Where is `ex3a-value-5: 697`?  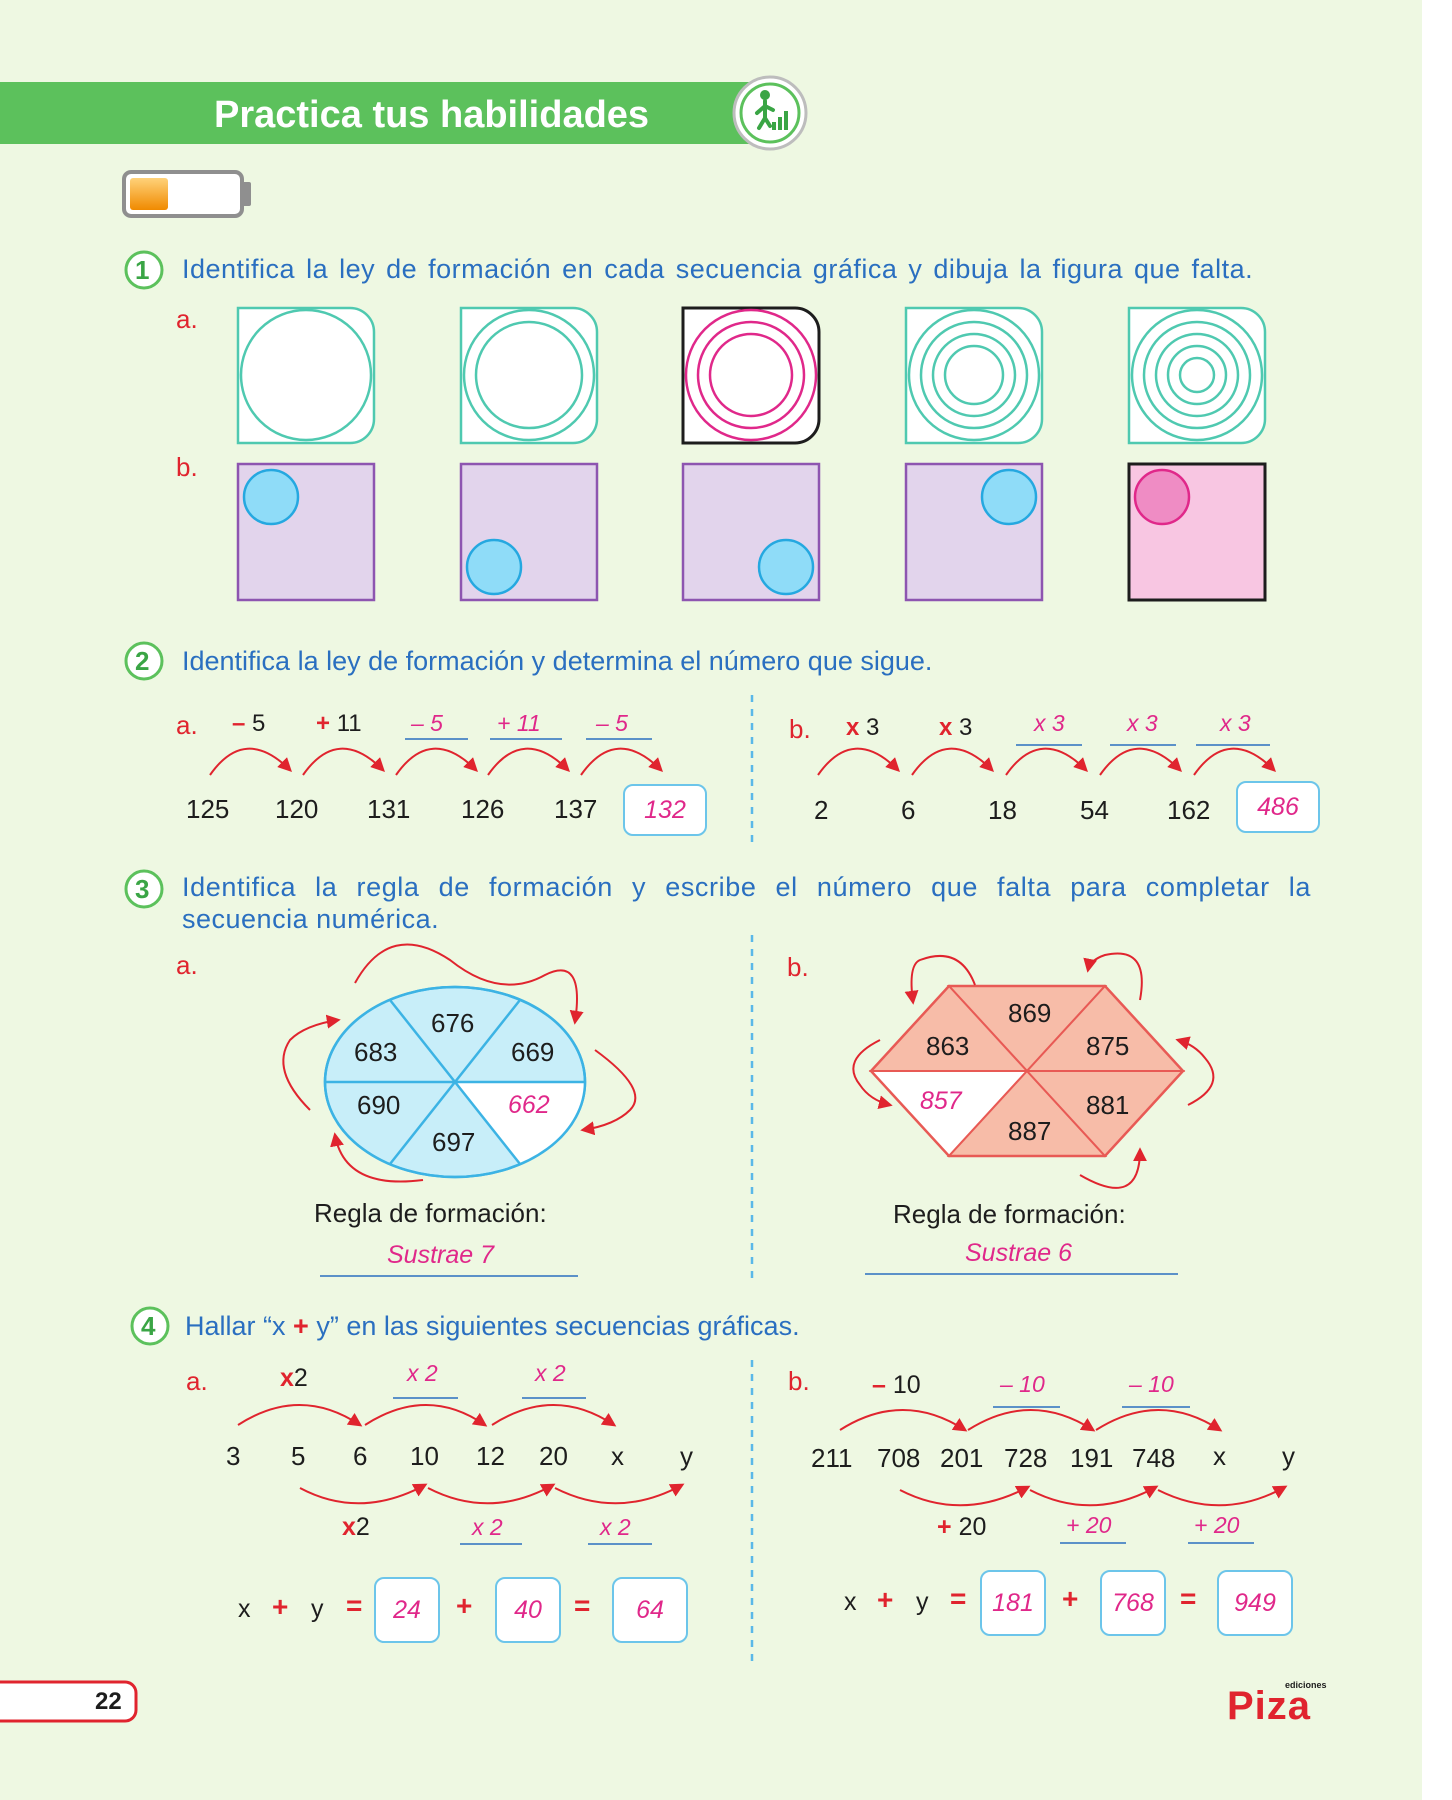 ex3a-value-5: 697 is located at coordinates (454, 1142).